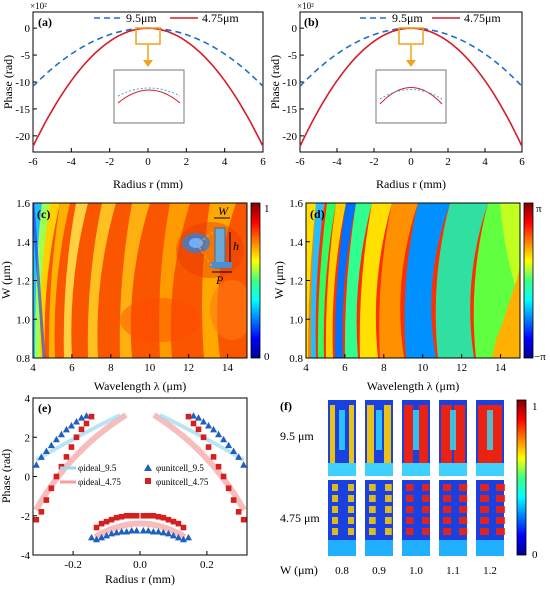  What do you see at coordinates (295, 29) in the screenshot?
I see `b-ytick-label: 0` at bounding box center [295, 29].